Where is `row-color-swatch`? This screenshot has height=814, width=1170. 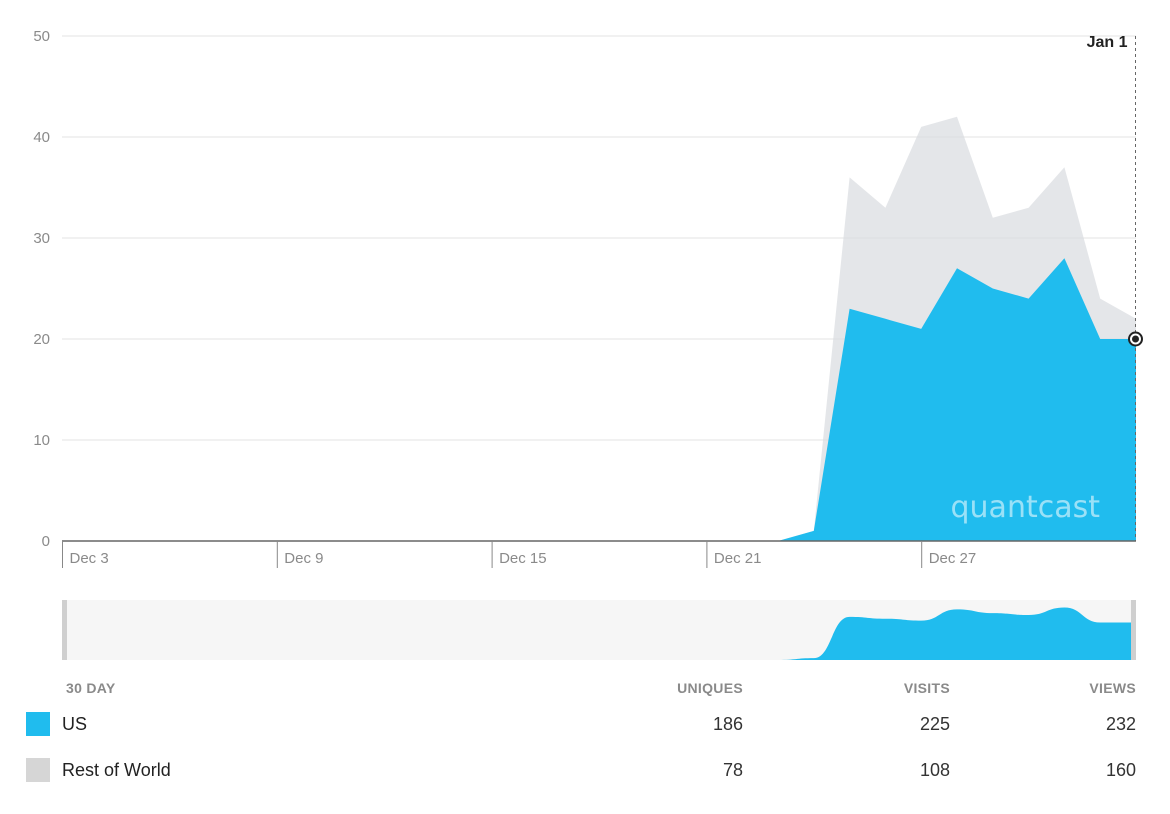 row-color-swatch is located at coordinates (38, 770).